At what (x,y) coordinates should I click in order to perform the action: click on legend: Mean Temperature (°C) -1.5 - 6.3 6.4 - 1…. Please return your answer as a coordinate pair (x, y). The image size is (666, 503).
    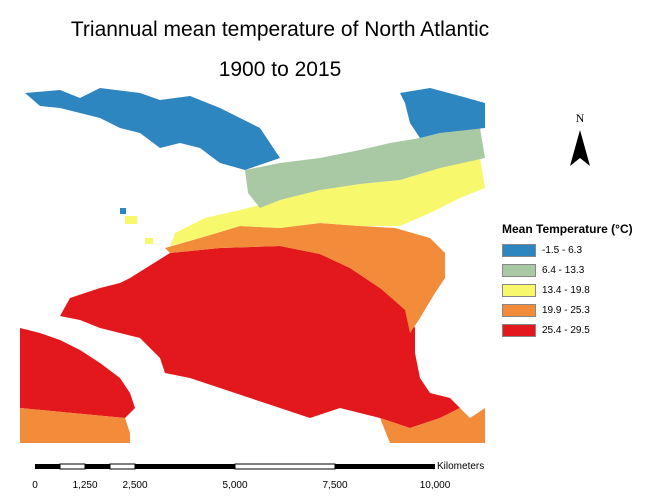
    Looking at the image, I should click on (567, 281).